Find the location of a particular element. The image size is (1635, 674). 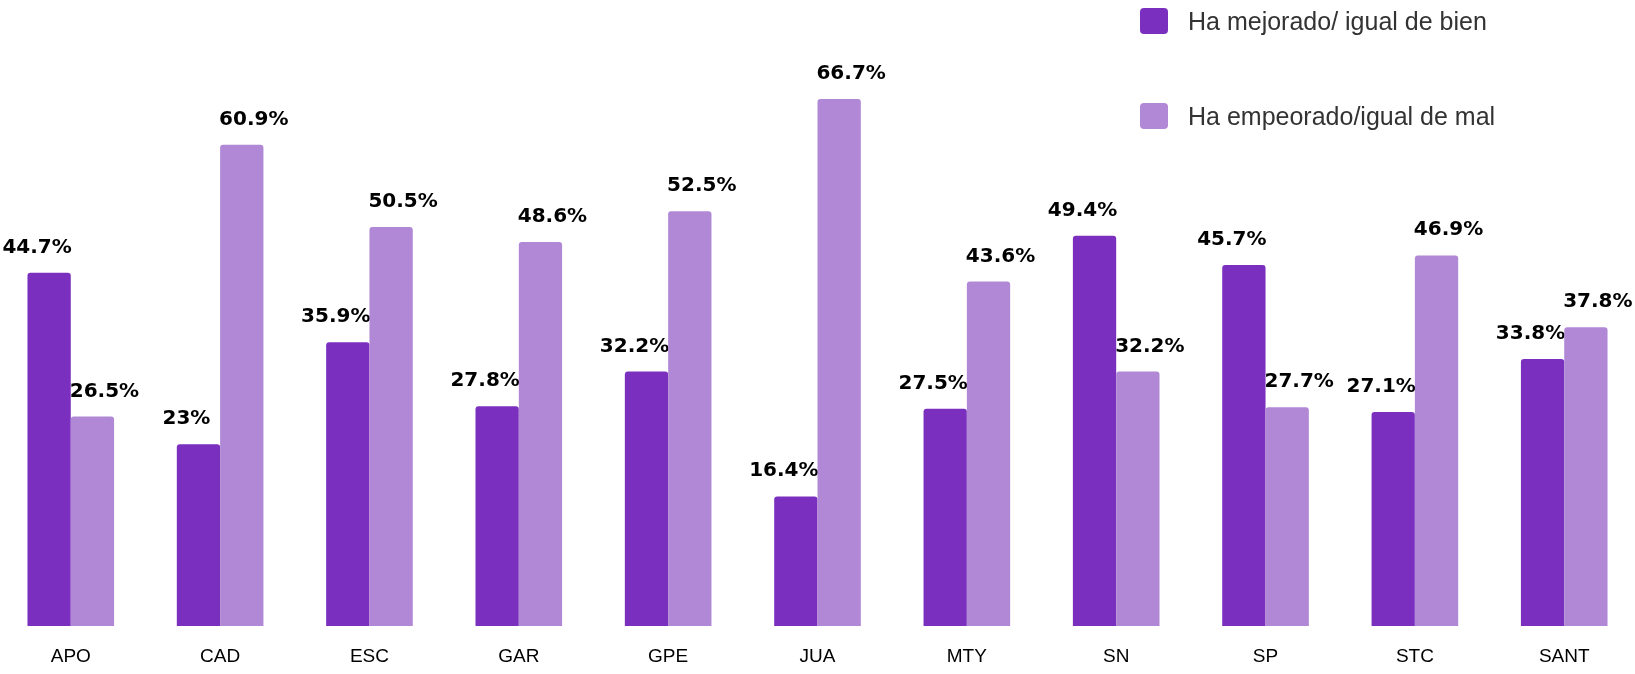

data-label: 49.4% is located at coordinates (1082, 208).